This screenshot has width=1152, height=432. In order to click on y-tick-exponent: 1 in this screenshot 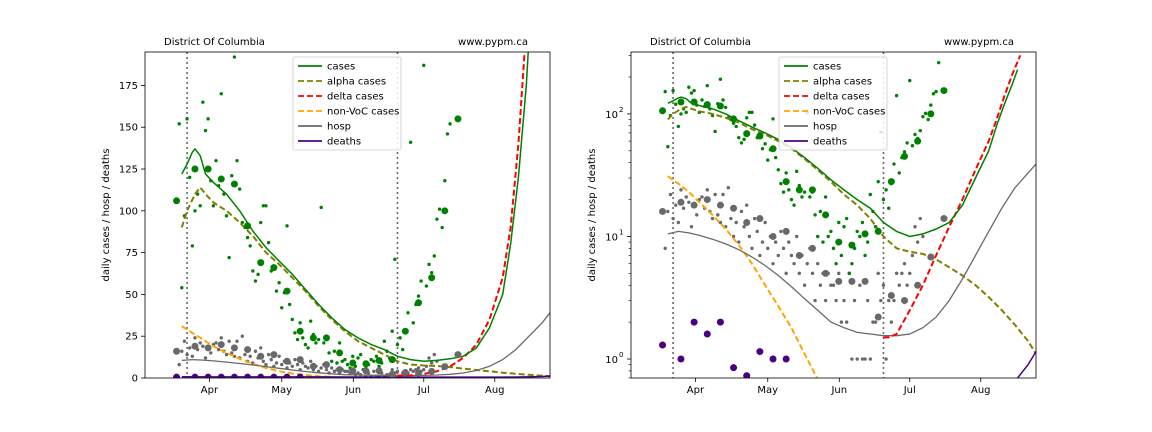, I will do `click(621, 232)`.